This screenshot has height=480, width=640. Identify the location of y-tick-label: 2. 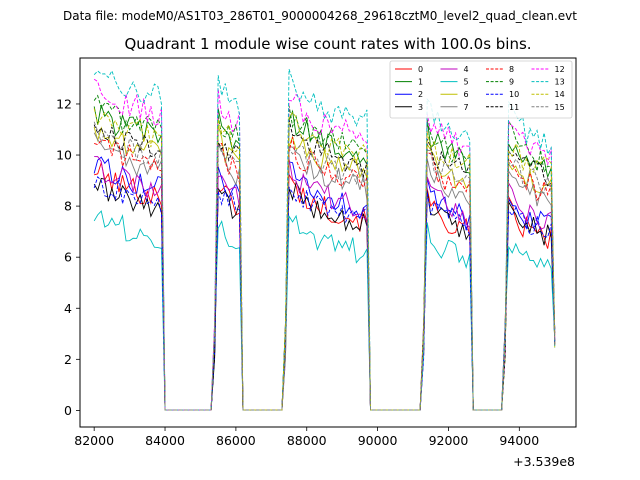
(68, 359).